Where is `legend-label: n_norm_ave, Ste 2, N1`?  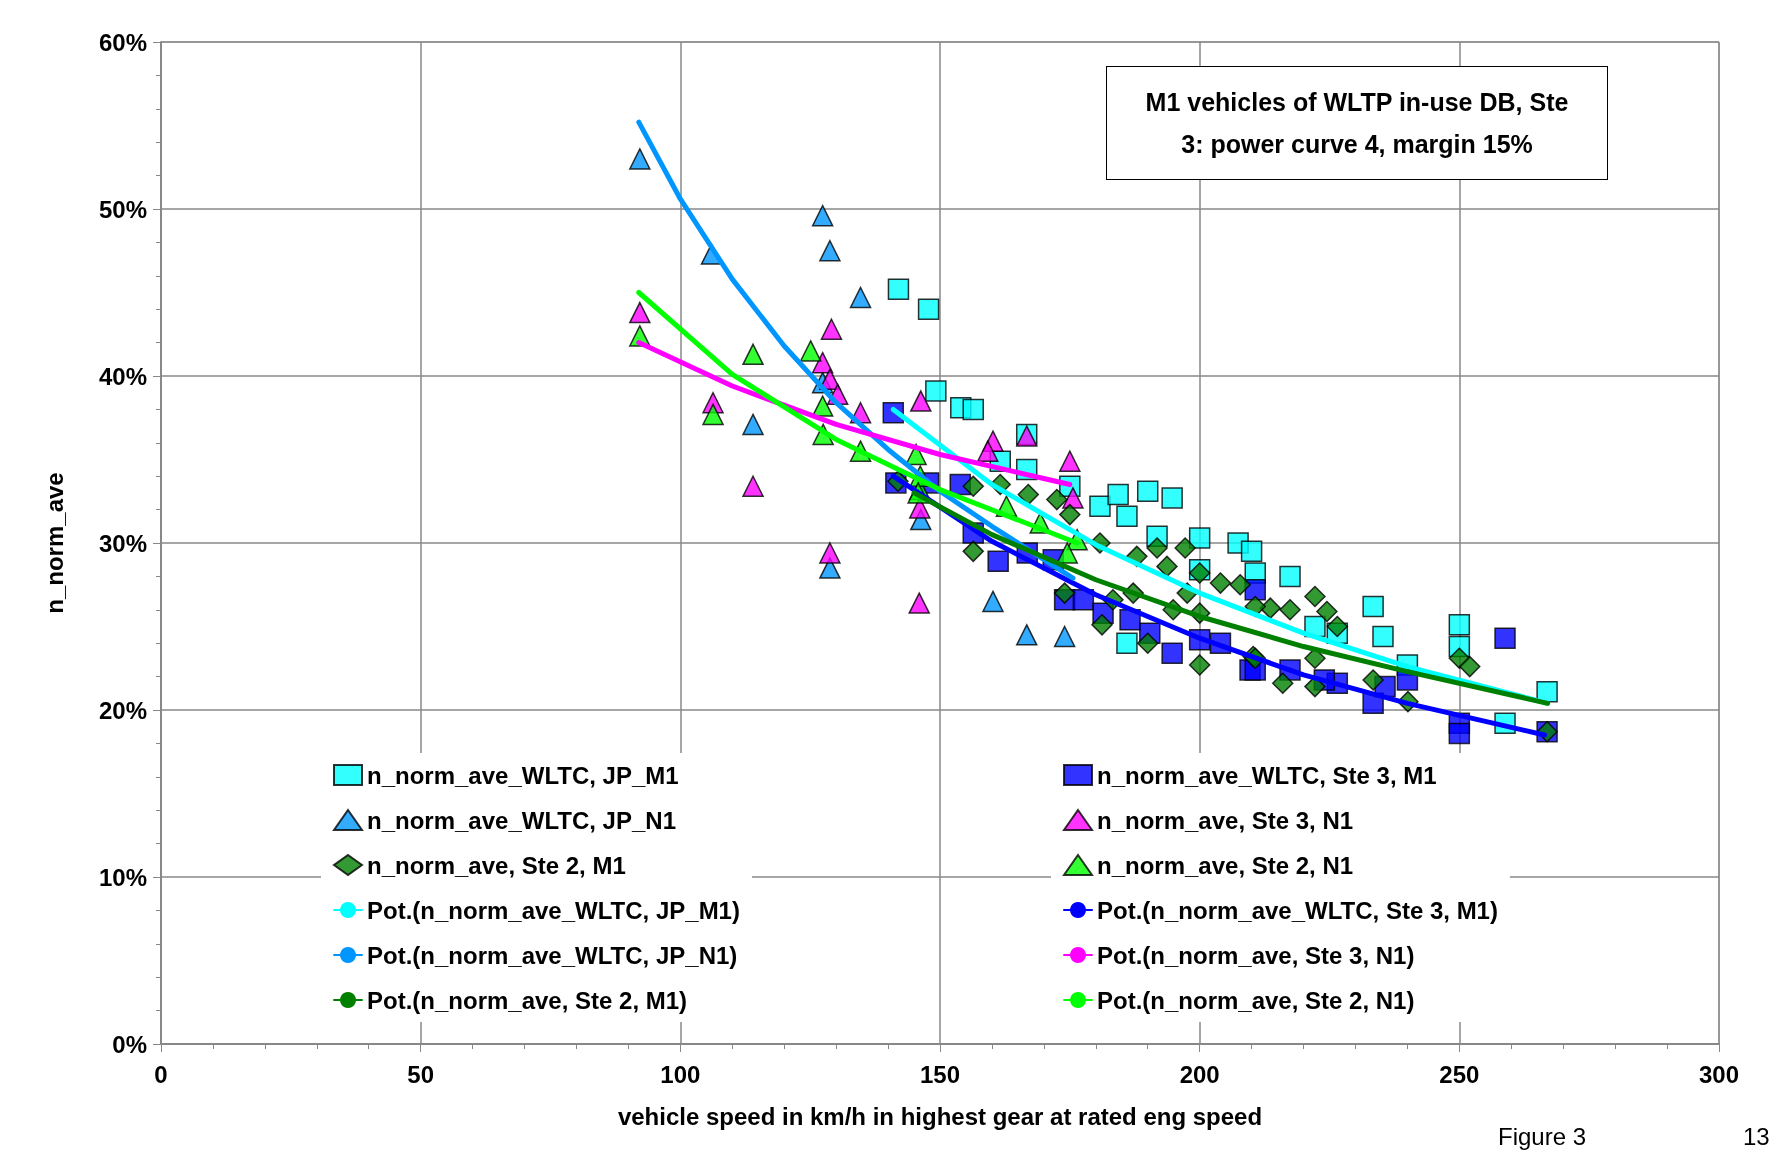 legend-label: n_norm_ave, Ste 2, N1 is located at coordinates (1225, 865).